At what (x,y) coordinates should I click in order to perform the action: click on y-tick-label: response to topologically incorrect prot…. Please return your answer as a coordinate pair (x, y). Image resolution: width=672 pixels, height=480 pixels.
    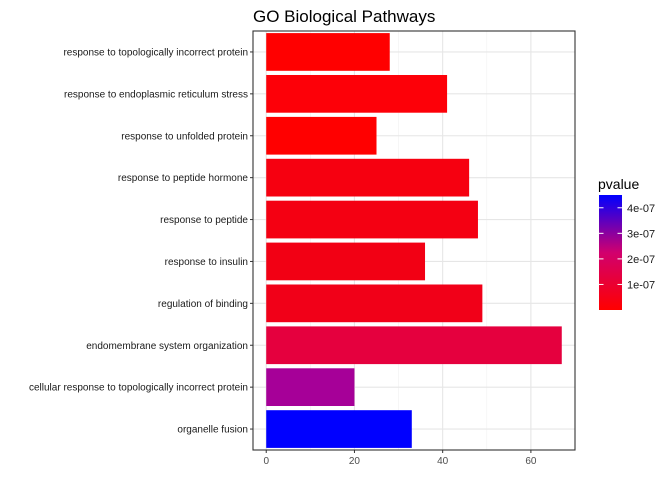
    Looking at the image, I should click on (155, 52).